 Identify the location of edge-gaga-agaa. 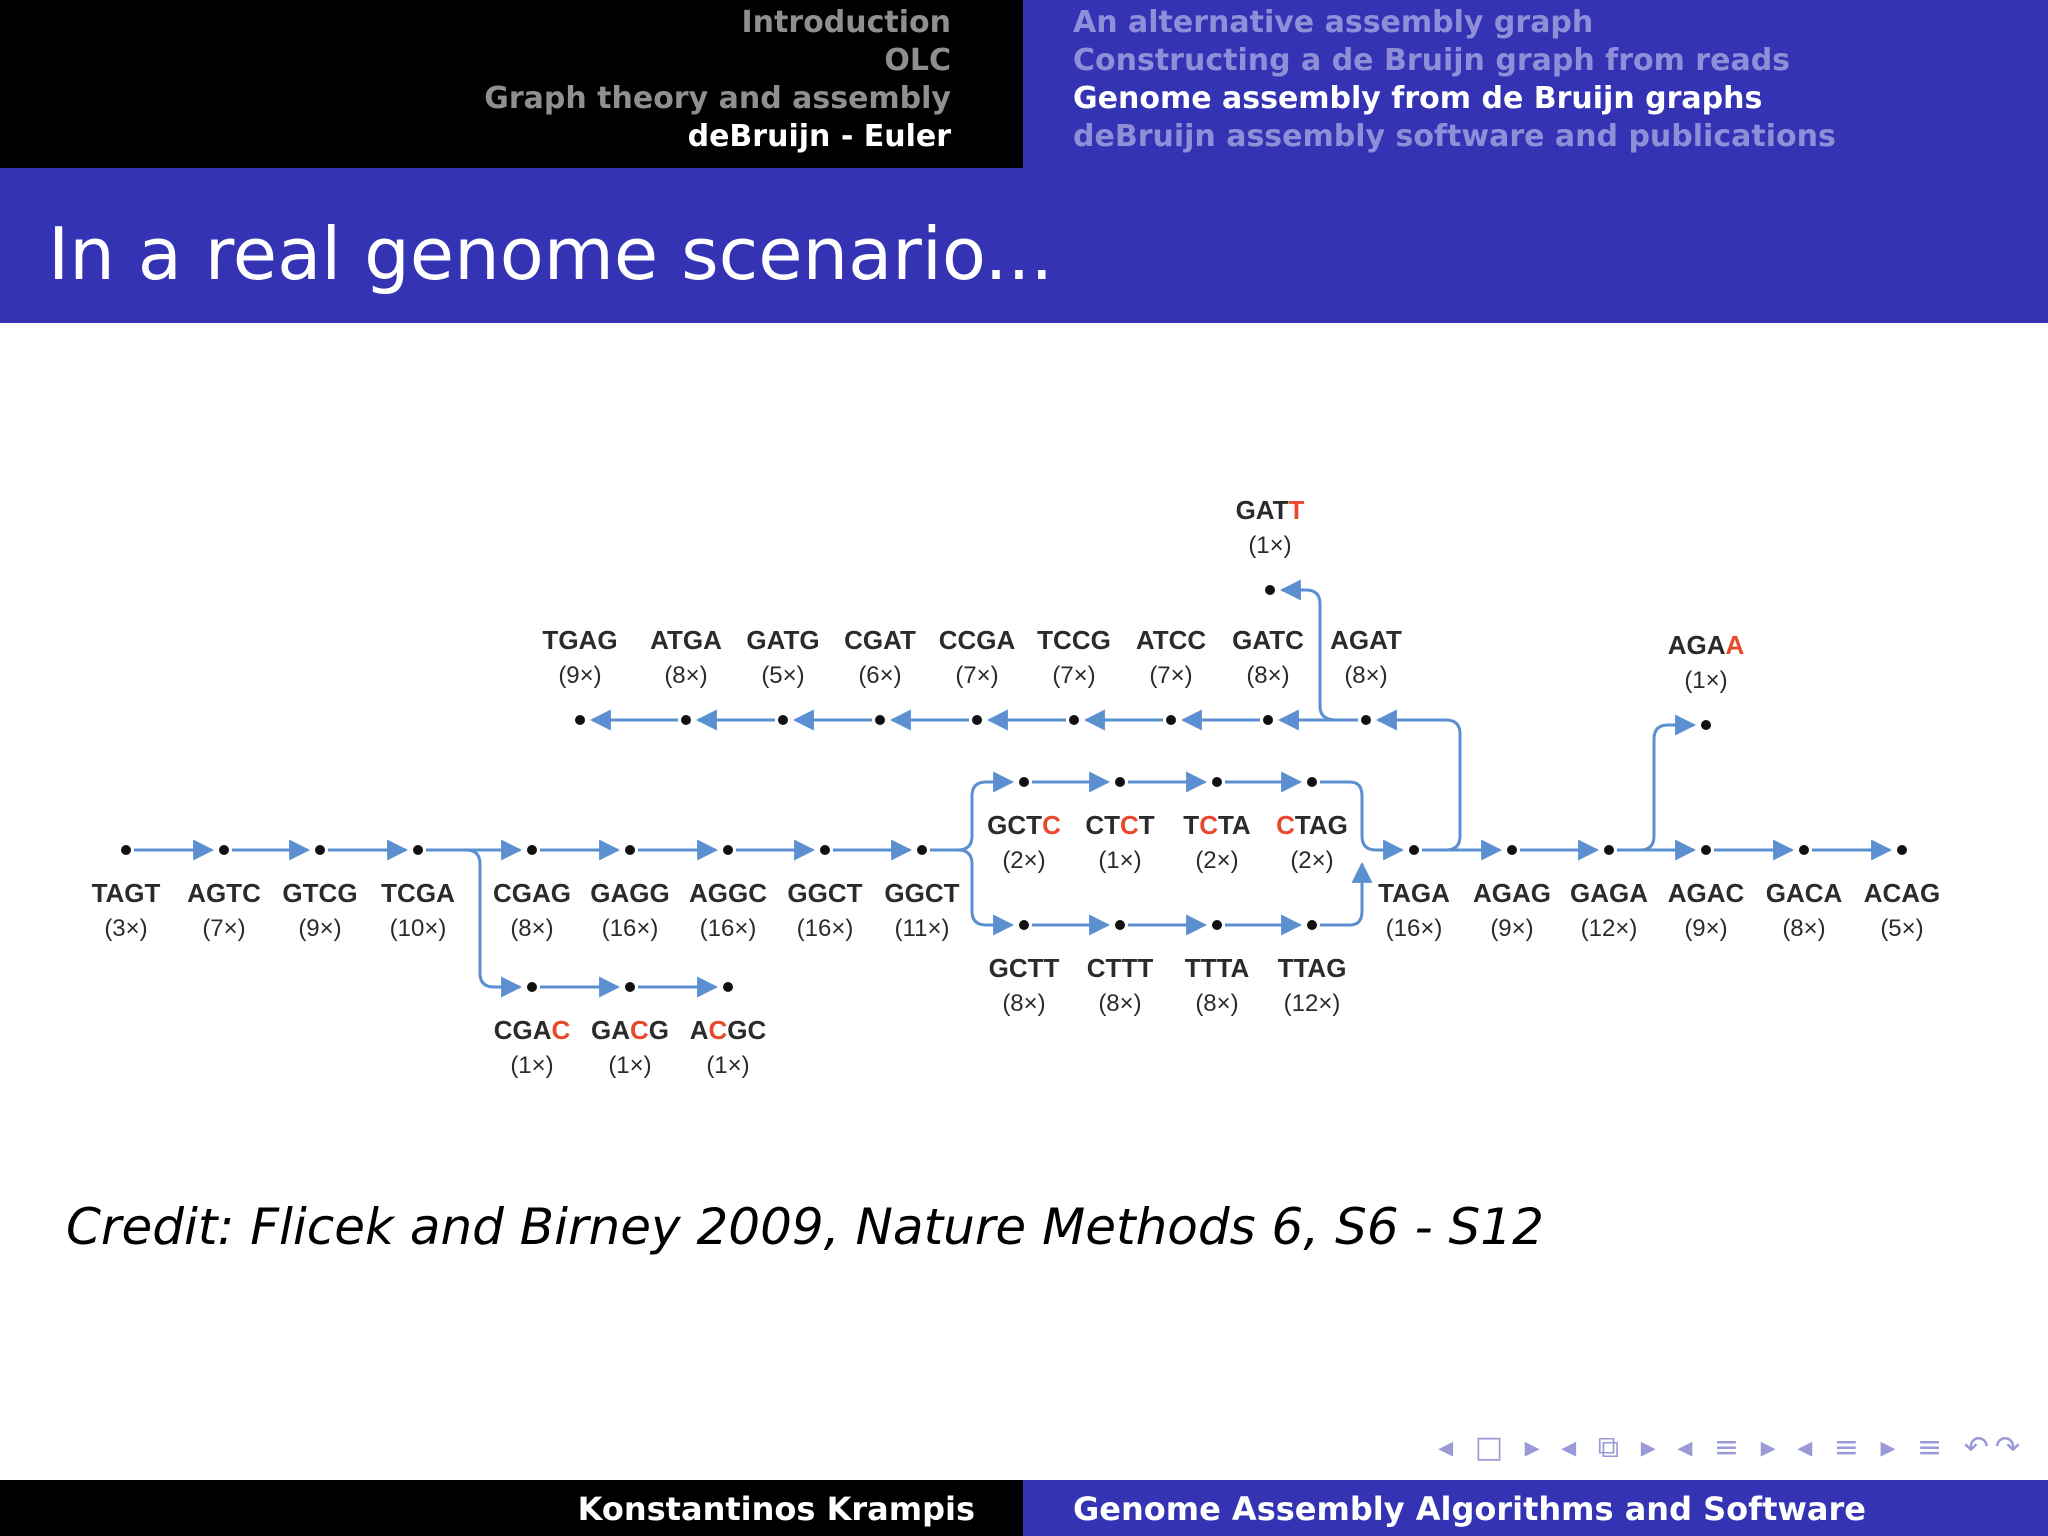
(1657, 783).